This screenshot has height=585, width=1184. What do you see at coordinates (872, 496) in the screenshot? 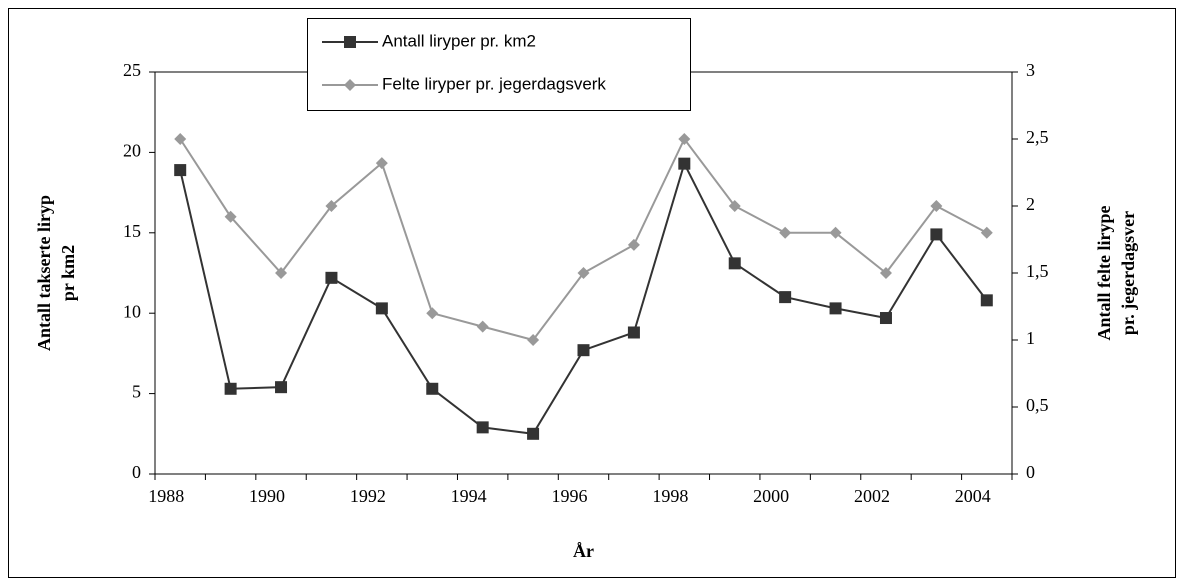
I see `x-tick-label: 2002` at bounding box center [872, 496].